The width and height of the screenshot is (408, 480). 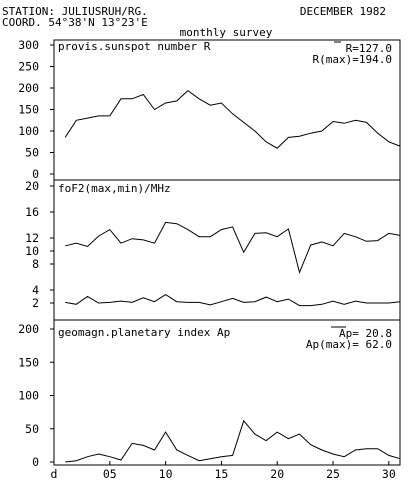 I want to click on day-x-tick-label: 05, so click(x=110, y=473).